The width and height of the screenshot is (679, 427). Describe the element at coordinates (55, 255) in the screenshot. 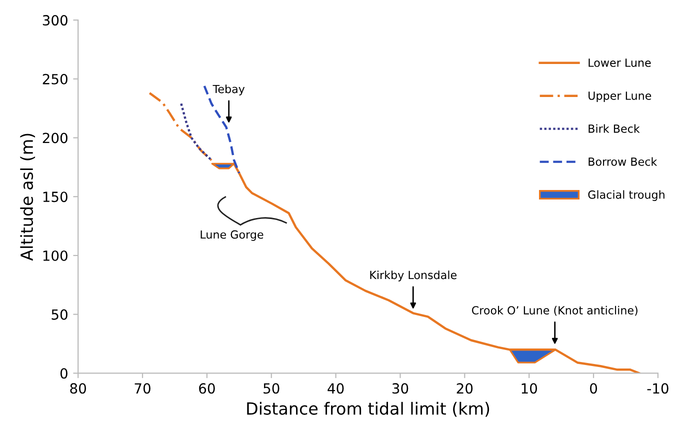

I see `y-tick-label: 100` at that location.